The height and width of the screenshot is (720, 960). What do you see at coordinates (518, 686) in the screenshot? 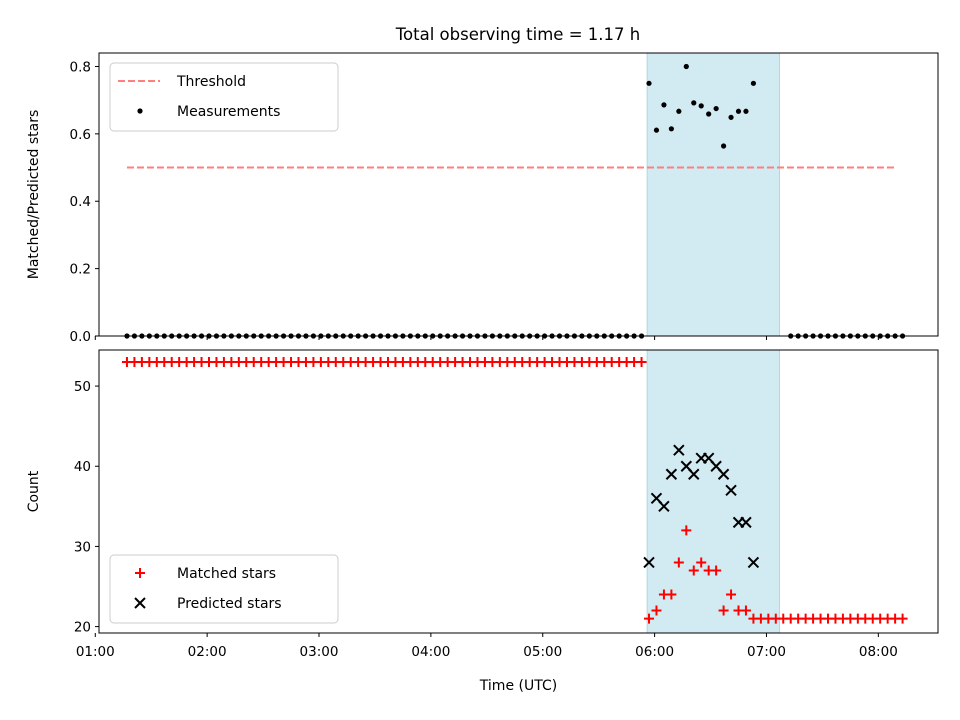
I see `x-axis-label: Time (UTC)` at bounding box center [518, 686].